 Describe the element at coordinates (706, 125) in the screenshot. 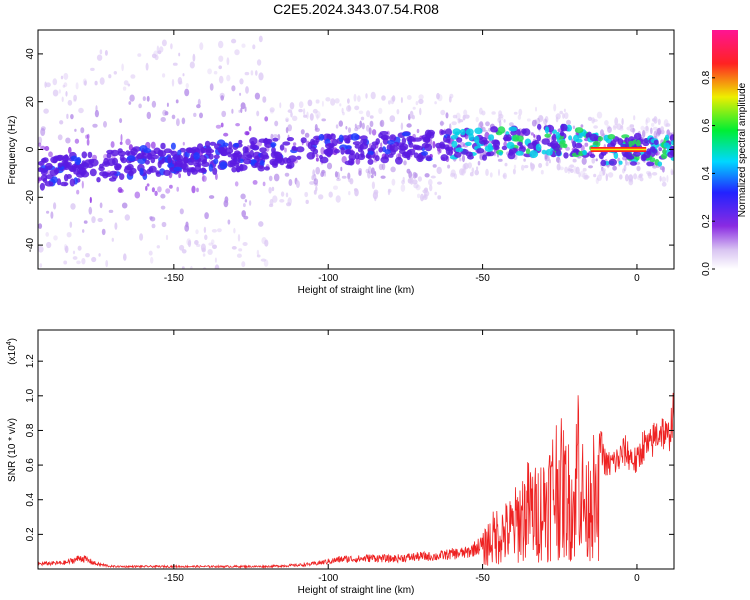

I see `colorbar-tick-label: 0.6` at that location.